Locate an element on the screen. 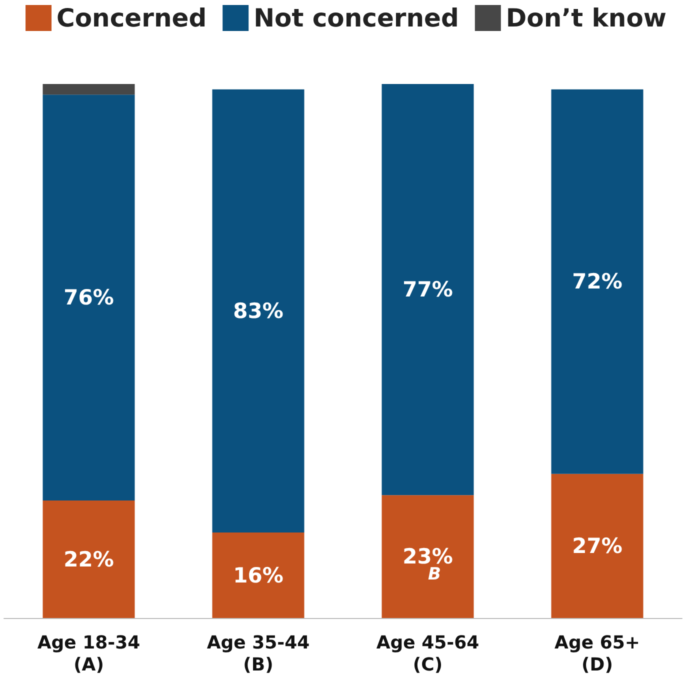 Image resolution: width=692 pixels, height=690 pixels. data-label: 77% is located at coordinates (427, 290).